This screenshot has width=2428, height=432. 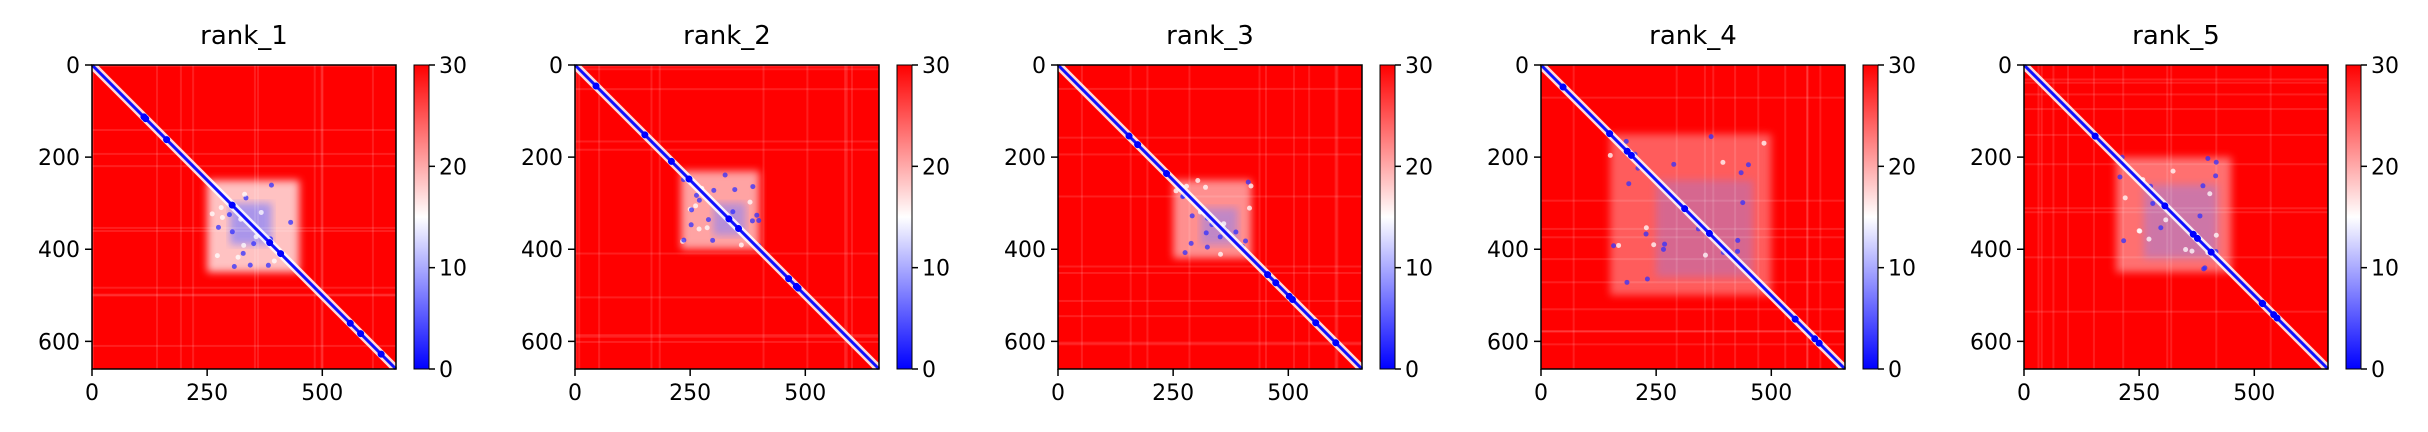 What do you see at coordinates (1895, 370) in the screenshot?
I see `colorbar-tick-label: 0` at bounding box center [1895, 370].